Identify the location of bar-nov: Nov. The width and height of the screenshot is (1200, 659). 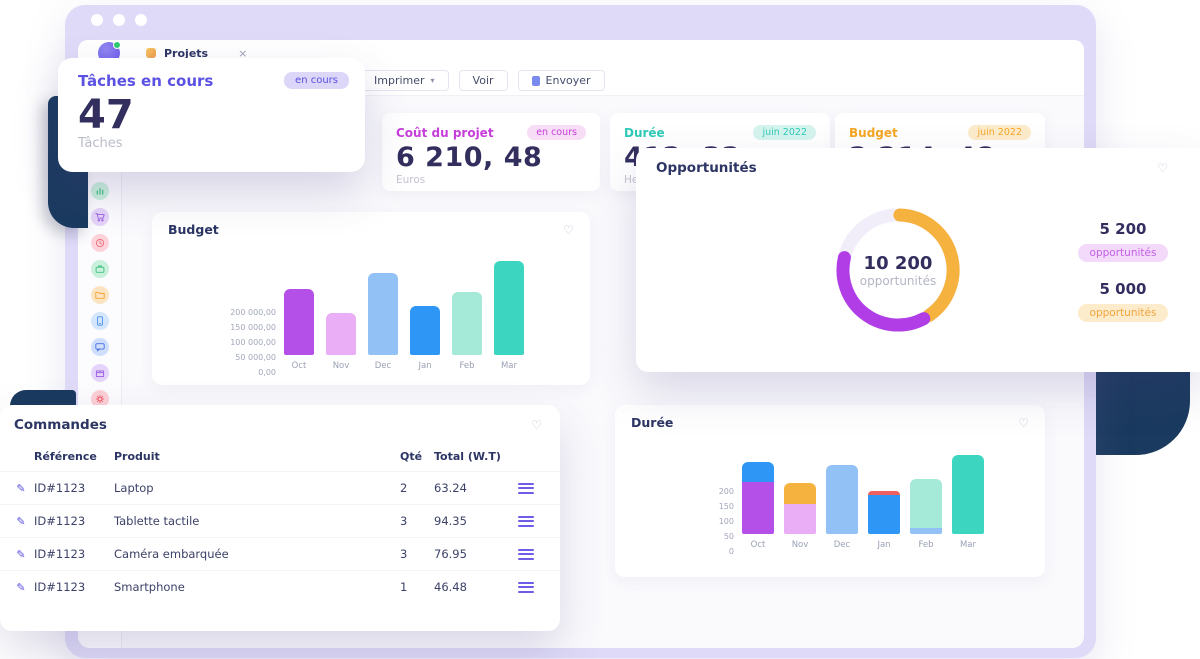
(341, 313).